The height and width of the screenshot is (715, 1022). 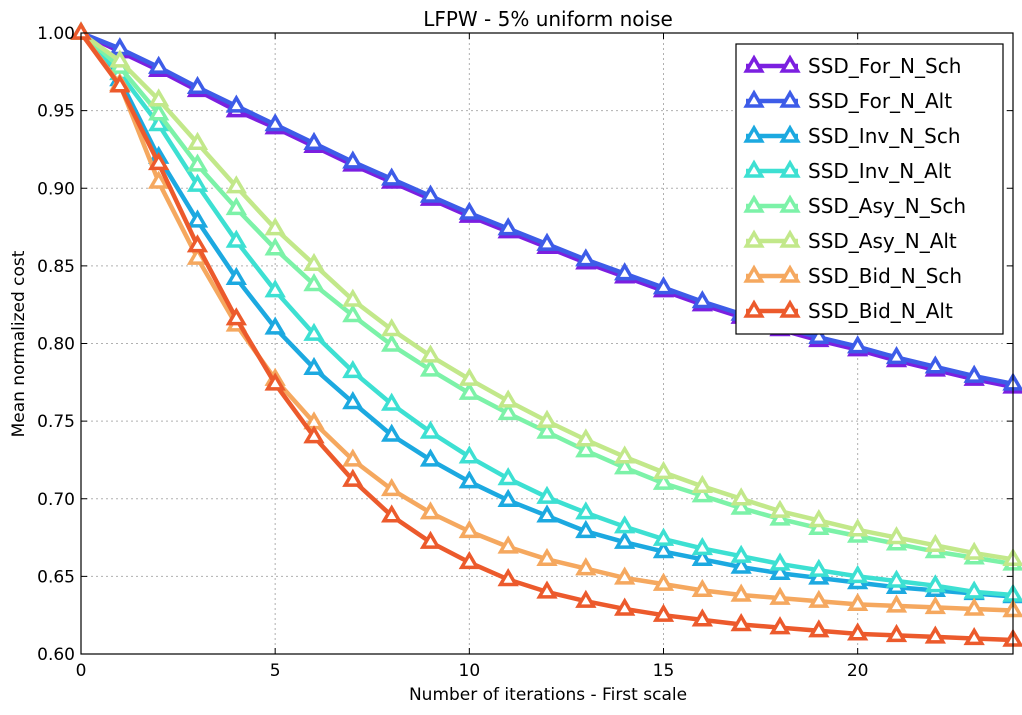 What do you see at coordinates (56, 189) in the screenshot?
I see `y-tick-label: 0.90` at bounding box center [56, 189].